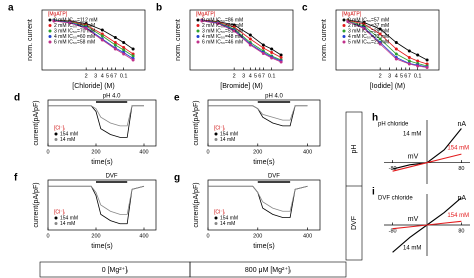 This screenshot has width=474, height=278. I want to click on legend-label: 4 mM IC₅₀=23 mM, so click(368, 37).